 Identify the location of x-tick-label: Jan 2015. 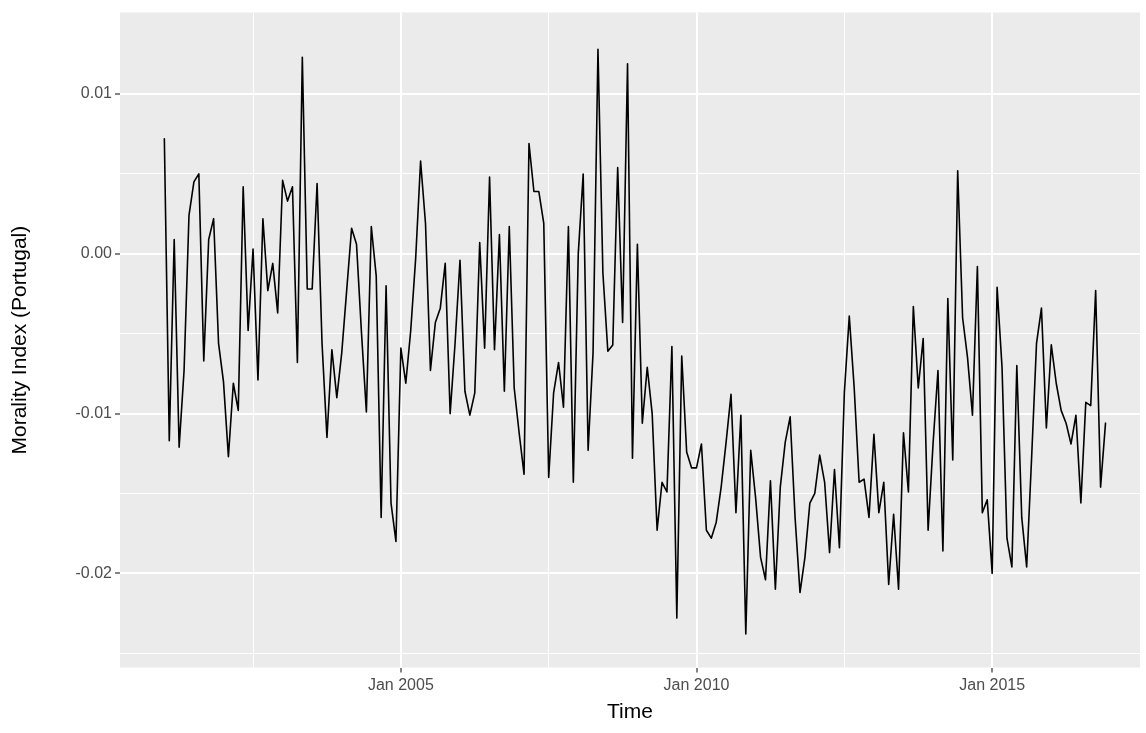
(992, 684).